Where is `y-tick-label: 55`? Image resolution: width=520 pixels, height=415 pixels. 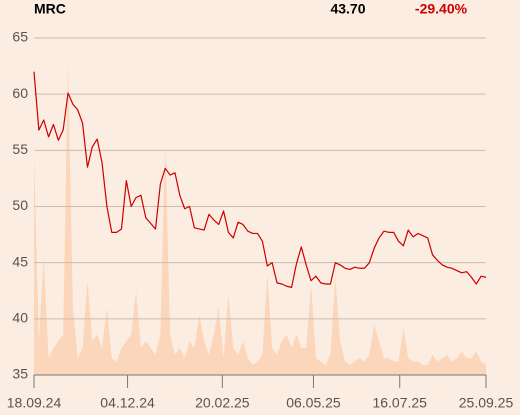 y-tick-label: 55 is located at coordinates (20, 149).